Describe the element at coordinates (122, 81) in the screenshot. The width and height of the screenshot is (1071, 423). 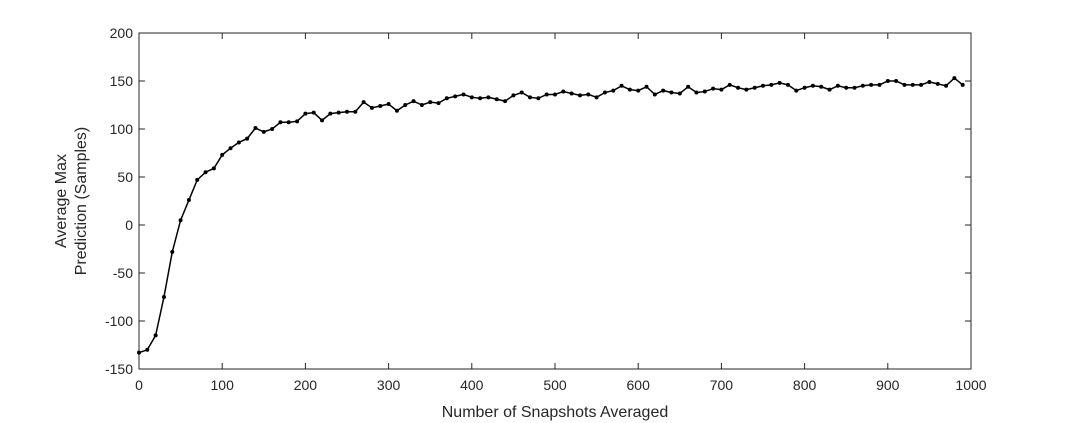
I see `y-tick-label: 150` at that location.